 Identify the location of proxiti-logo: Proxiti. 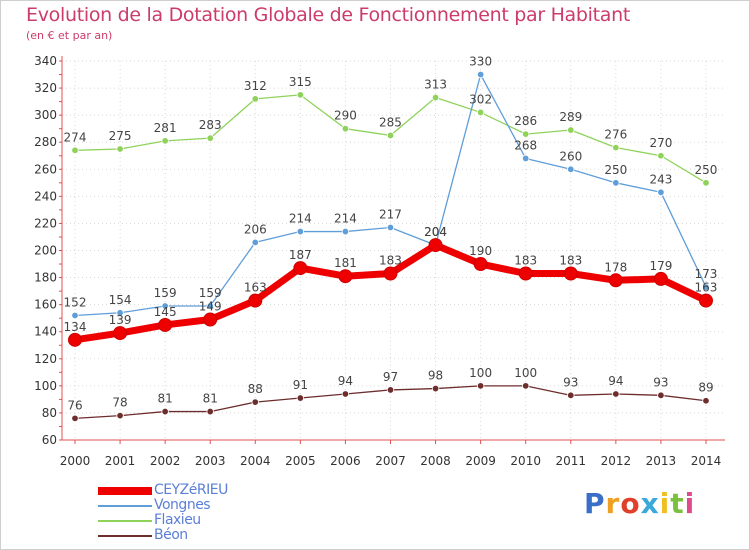
(639, 503).